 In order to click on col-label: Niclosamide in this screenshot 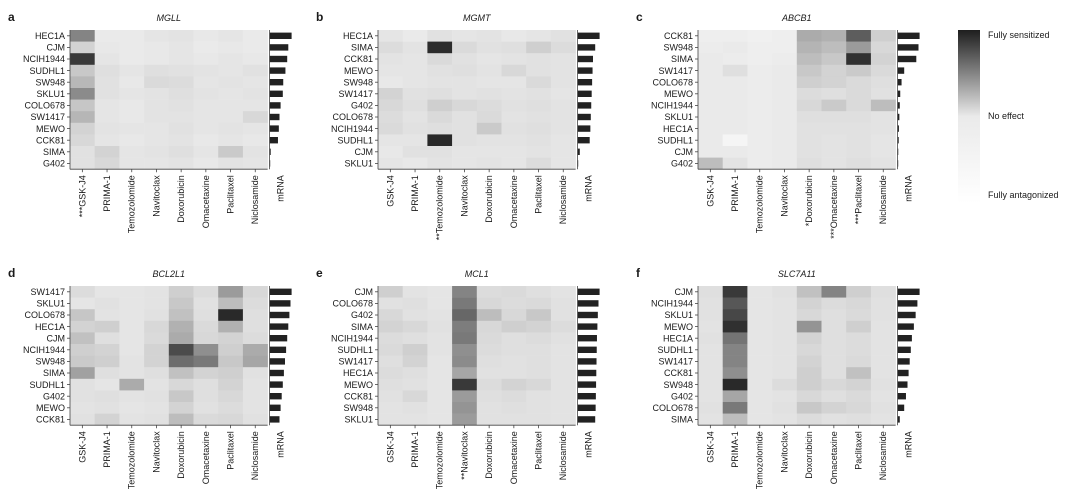, I will do `click(883, 455)`.